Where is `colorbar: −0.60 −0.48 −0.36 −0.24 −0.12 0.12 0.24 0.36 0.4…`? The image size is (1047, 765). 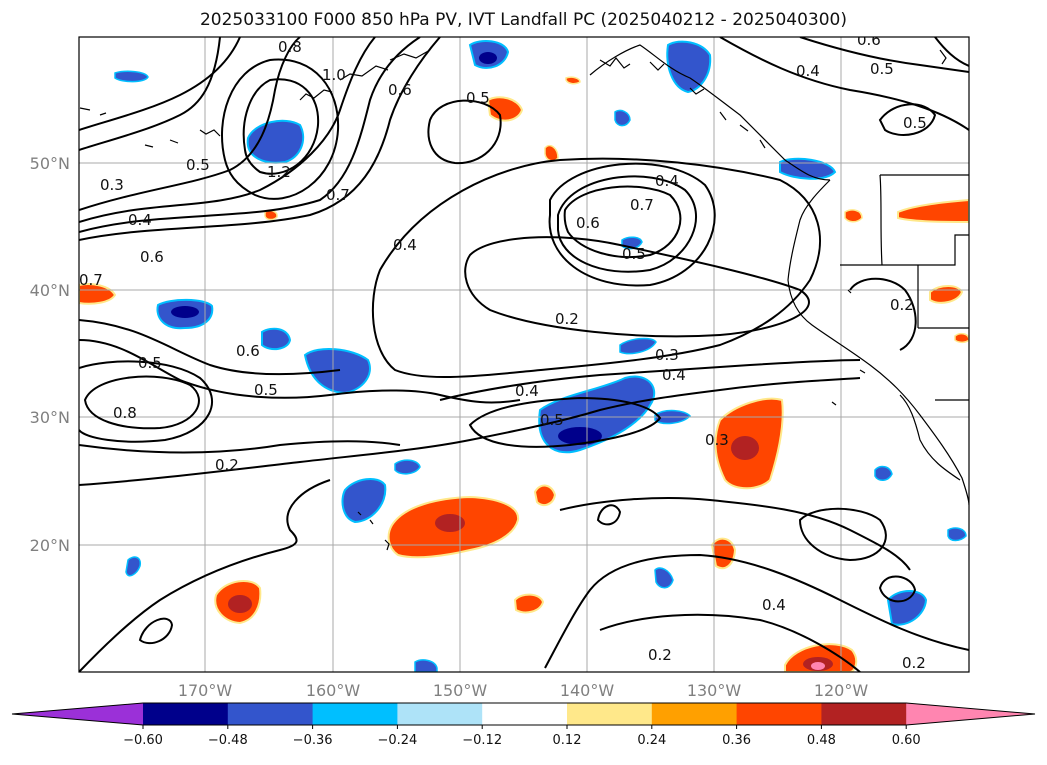
colorbar: −0.60 −0.48 −0.36 −0.24 −0.12 0.12 0.24 0.36 0.4… is located at coordinates (523, 725).